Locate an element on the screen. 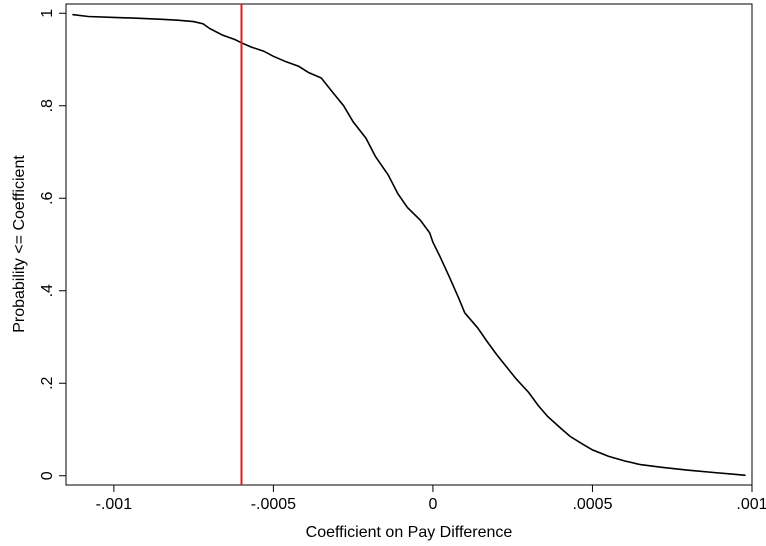  x-tick-label: -.001 is located at coordinates (114, 504).